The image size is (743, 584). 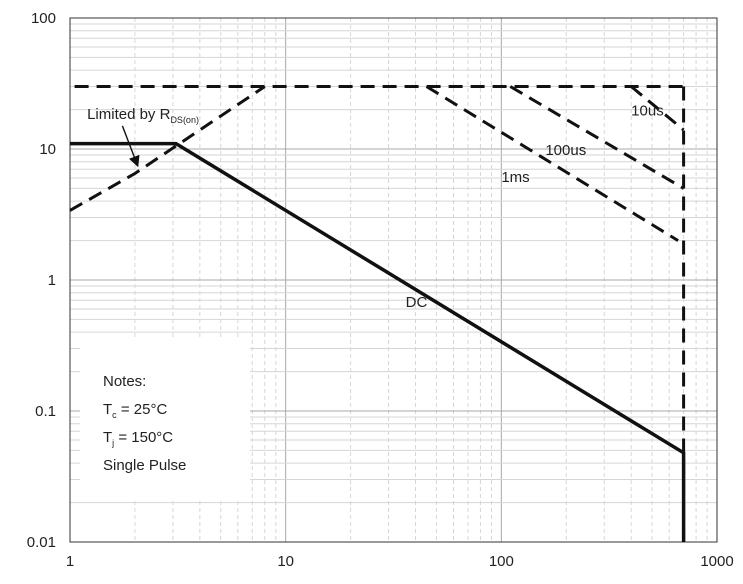 I want to click on notes-box: Notes: Tc = 25°C Tj = 150°C Single Pulse, so click(x=165, y=420).